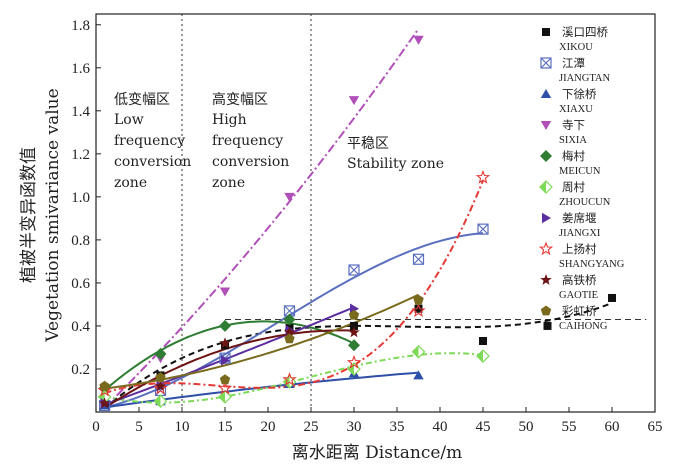 The height and width of the screenshot is (465, 700). I want to click on x-tick-label: 25, so click(311, 427).